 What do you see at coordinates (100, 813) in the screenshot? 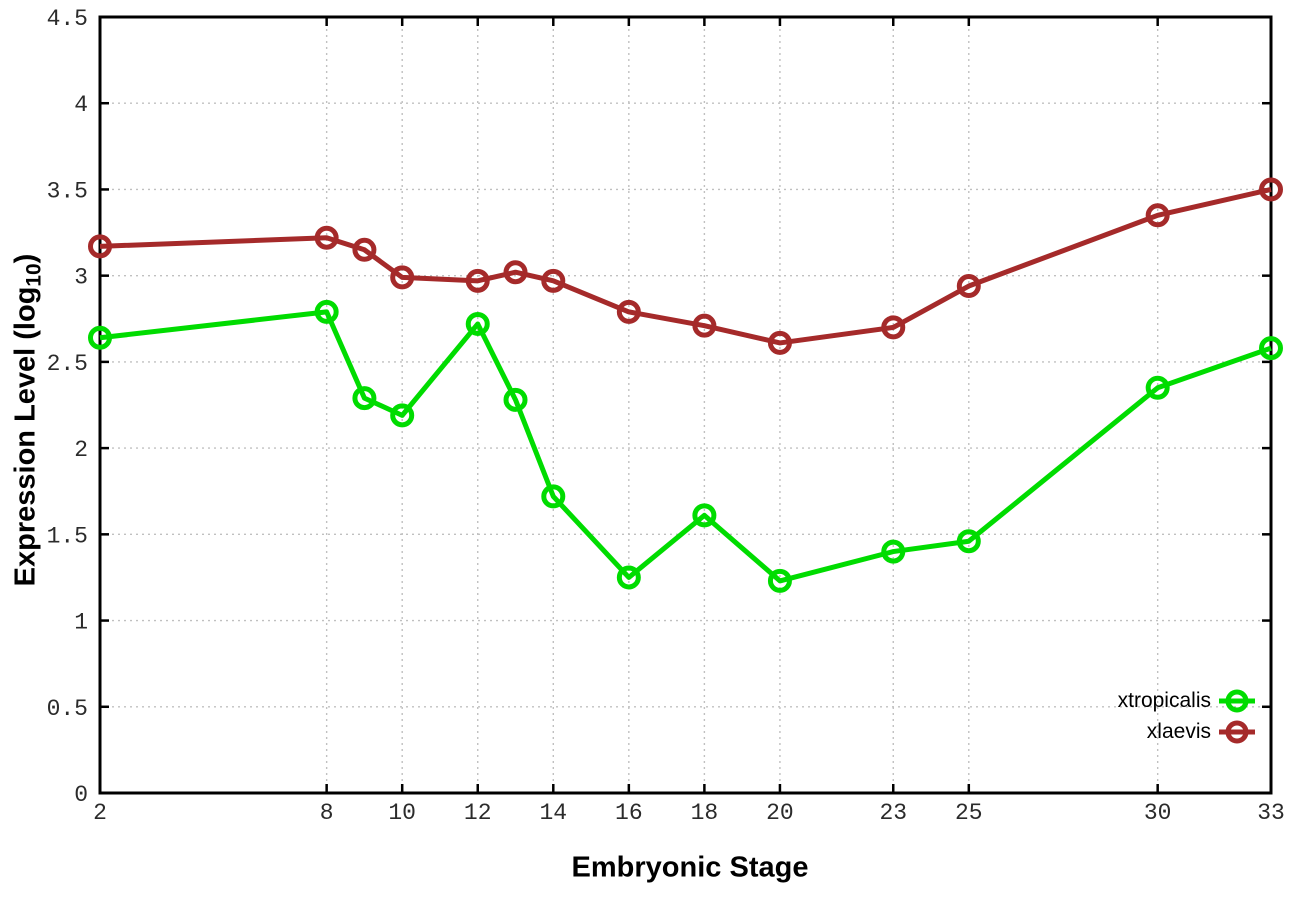
I see `x-tick-label: 2` at bounding box center [100, 813].